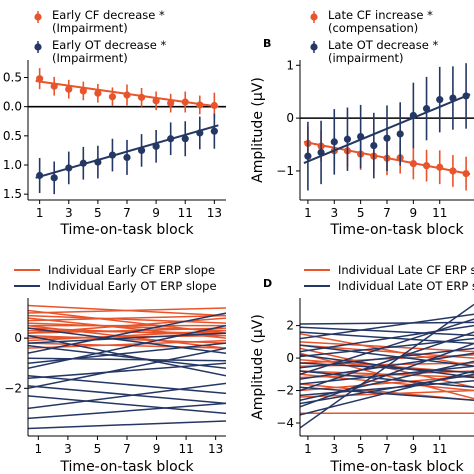 This screenshot has height=474, width=474. What do you see at coordinates (108, 15) in the screenshot?
I see `legend-label: Early CF decrease *` at bounding box center [108, 15].